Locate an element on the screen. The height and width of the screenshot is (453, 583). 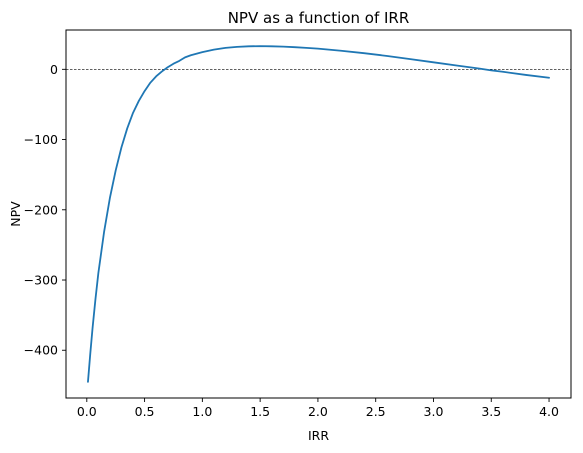
x-tick-label: 3.0 is located at coordinates (434, 411).